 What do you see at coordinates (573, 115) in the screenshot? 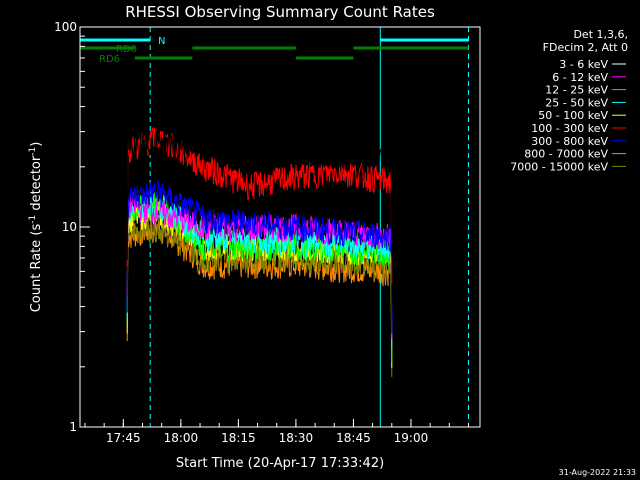
I see `legend-label: 50 - 100 keV` at bounding box center [573, 115].